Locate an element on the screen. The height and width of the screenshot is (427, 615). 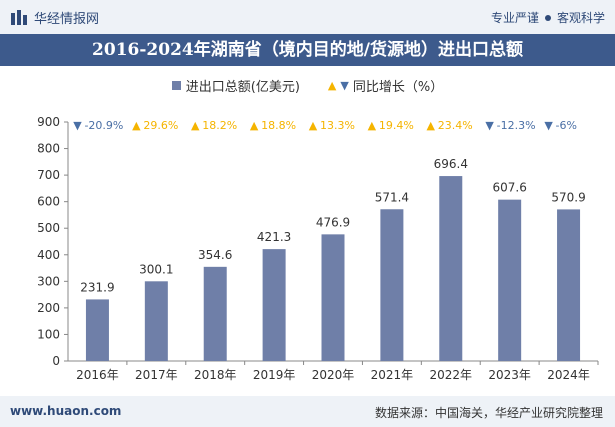
bar-value-label: 570.9 is located at coordinates (568, 197).